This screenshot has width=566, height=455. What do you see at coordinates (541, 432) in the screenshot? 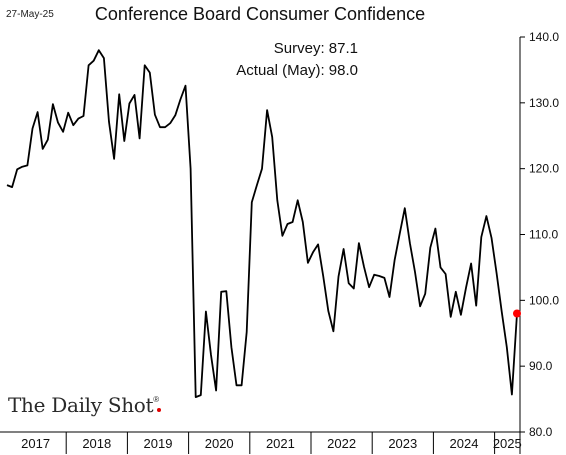
I see `y-tick-label: 80.0` at bounding box center [541, 432].